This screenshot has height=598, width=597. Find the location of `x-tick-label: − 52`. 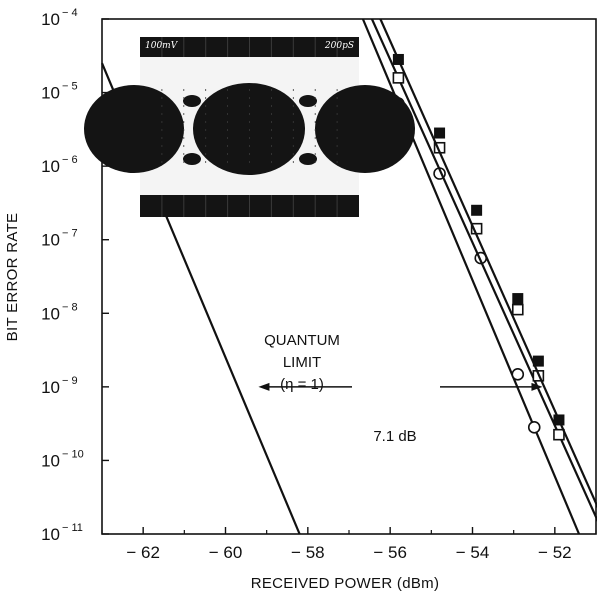

x-tick-label: − 52 is located at coordinates (555, 552).